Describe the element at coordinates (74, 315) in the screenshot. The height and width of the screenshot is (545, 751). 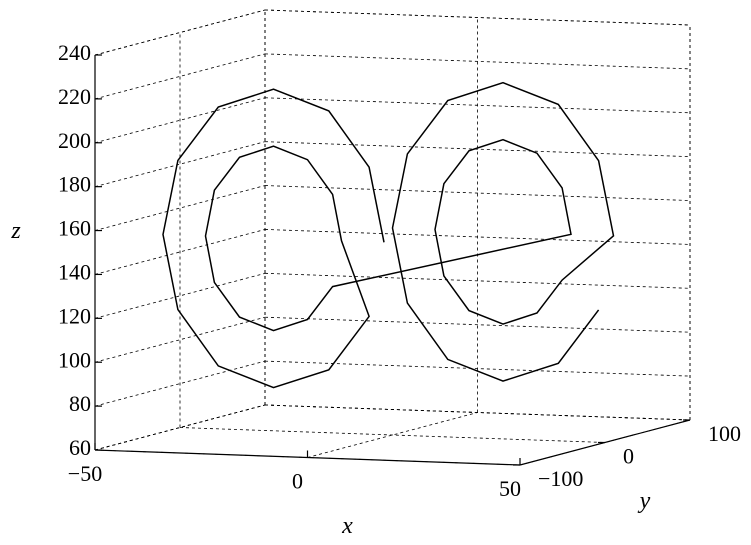
I see `z-tick-label: 120` at that location.